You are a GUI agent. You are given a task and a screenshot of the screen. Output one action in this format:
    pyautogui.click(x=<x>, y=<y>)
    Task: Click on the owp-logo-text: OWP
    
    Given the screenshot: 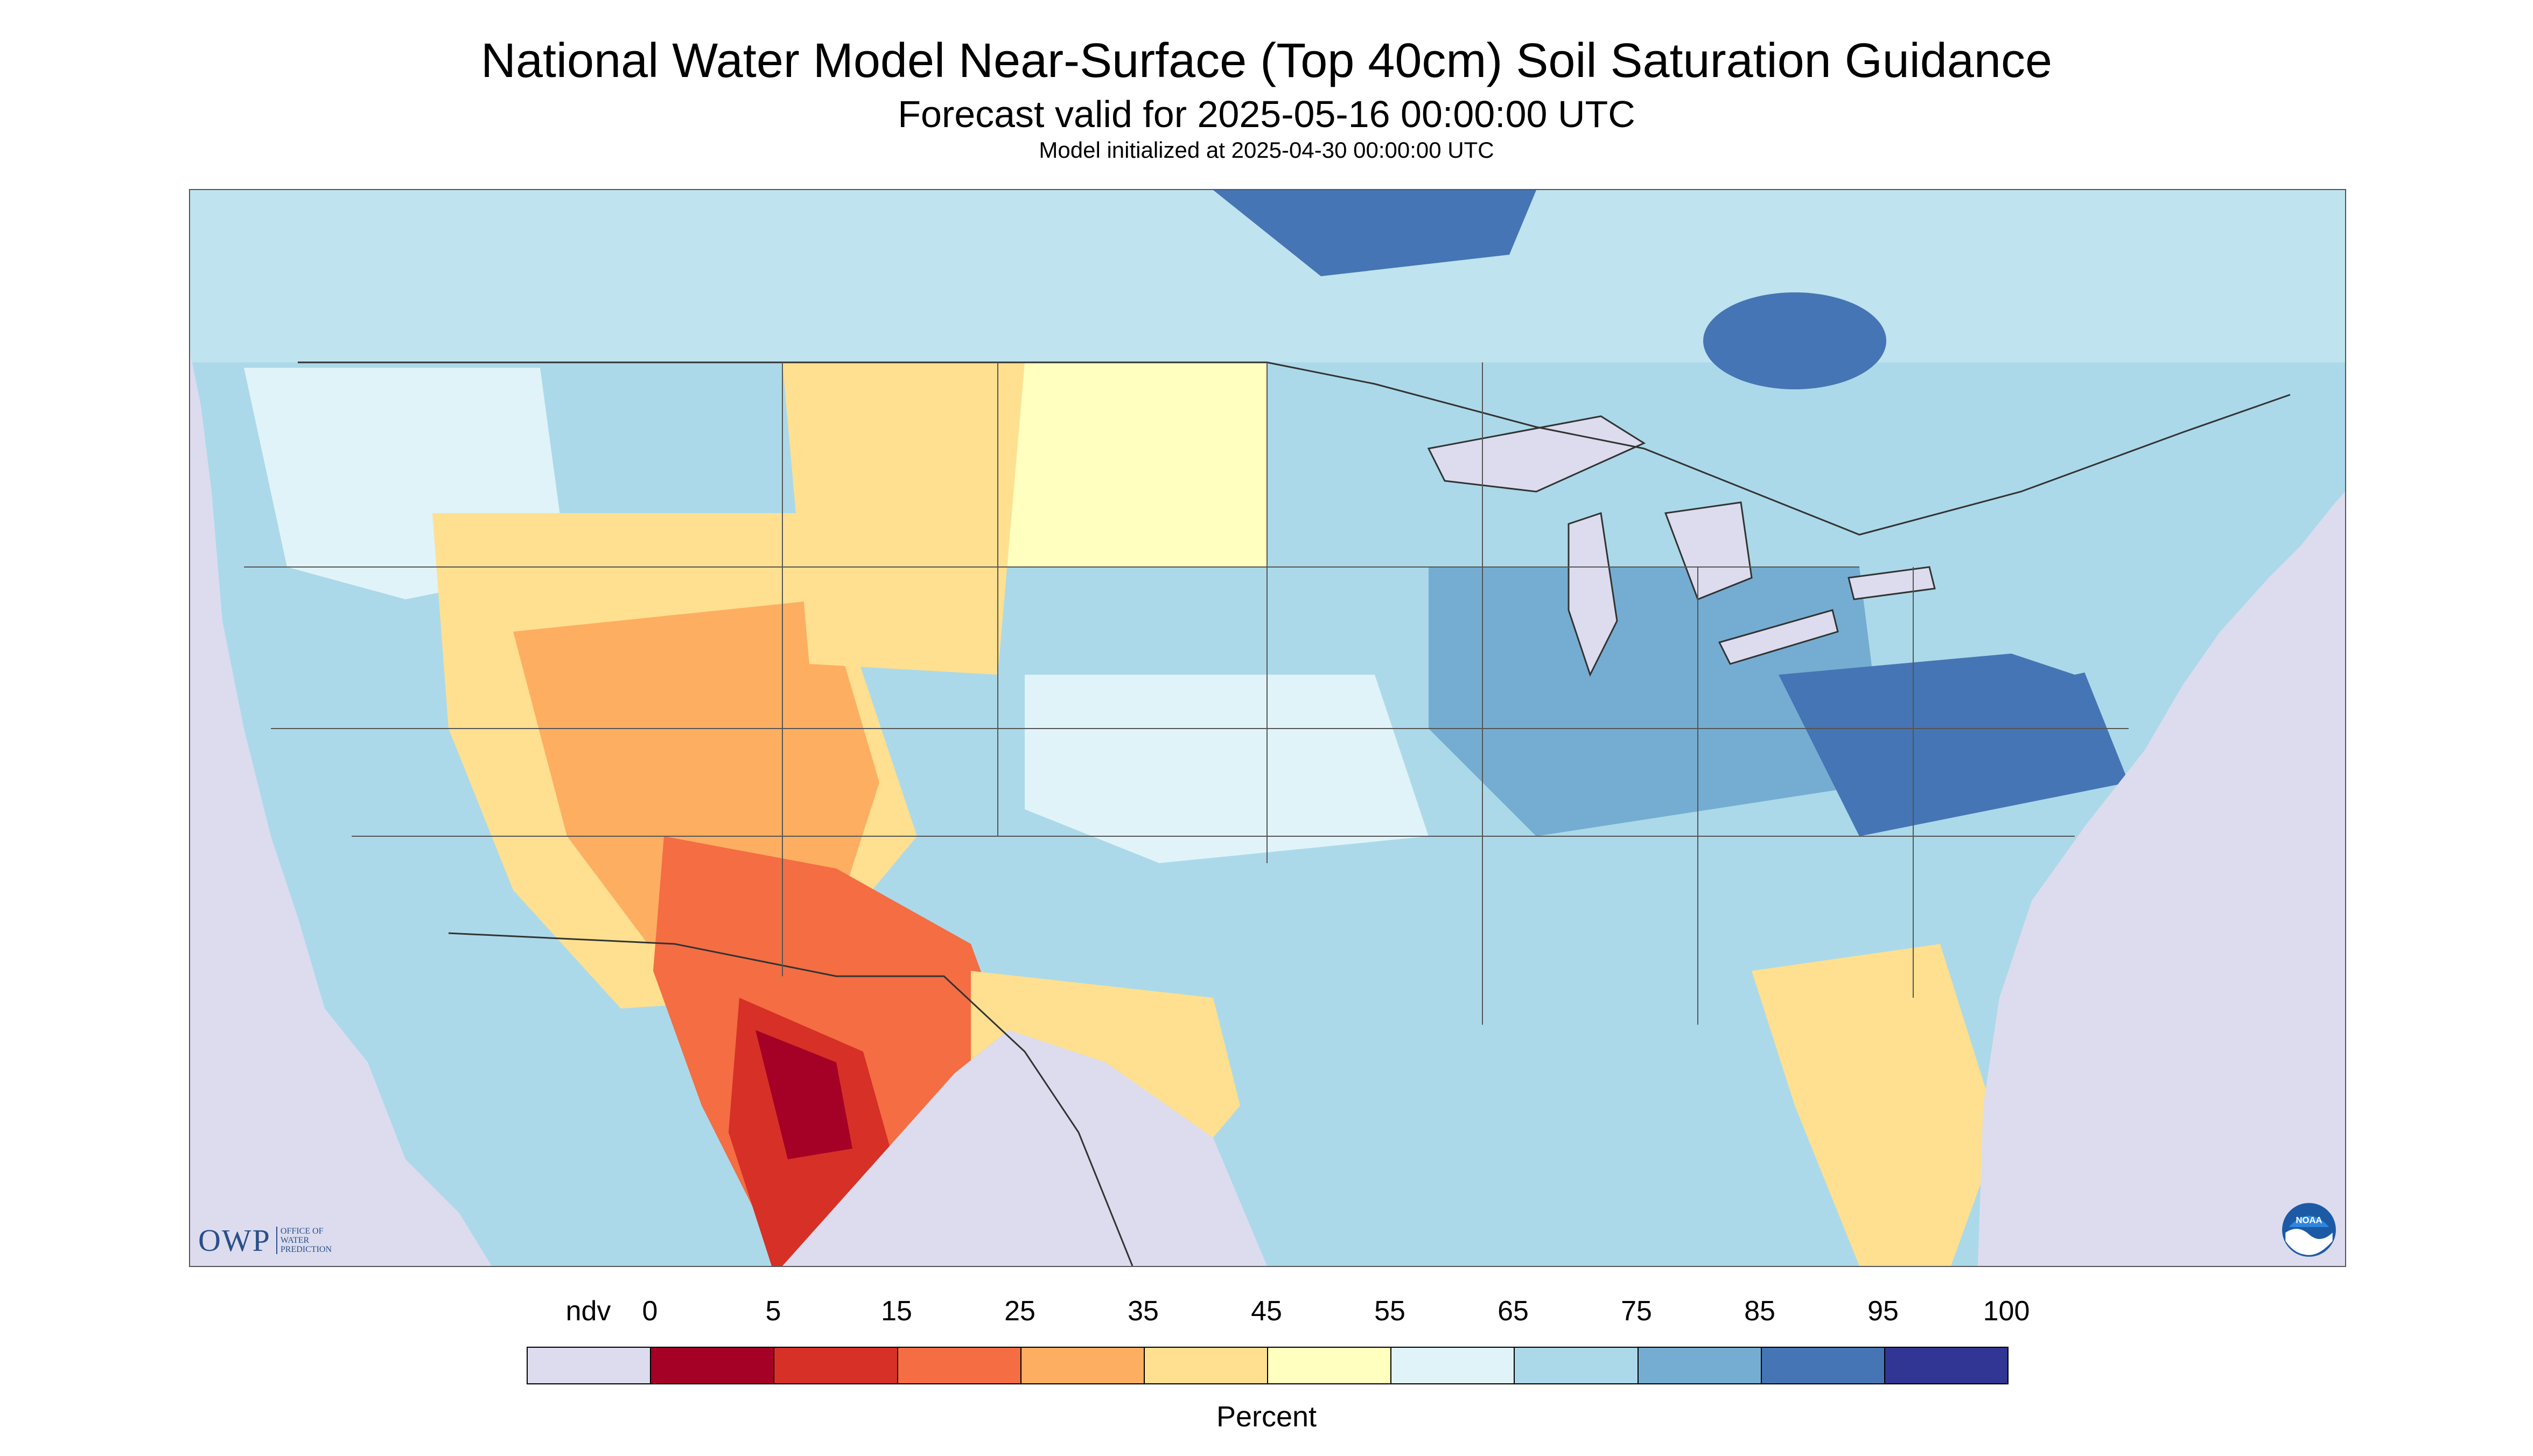 What is the action you would take?
    pyautogui.click(x=234, y=1240)
    